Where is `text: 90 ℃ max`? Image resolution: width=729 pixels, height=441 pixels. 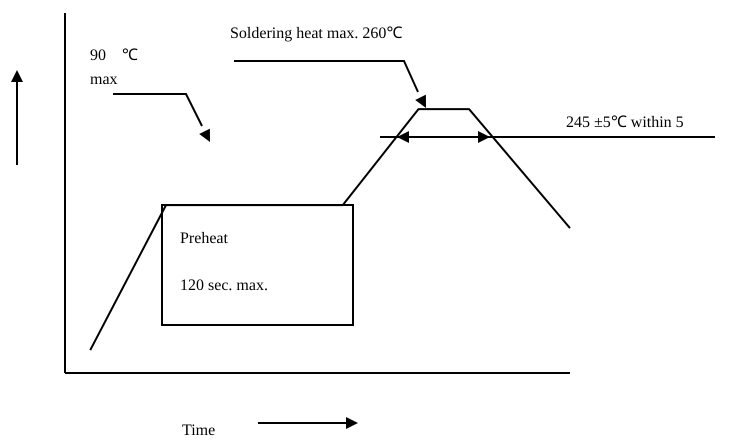 text: 90 ℃ max is located at coordinates (114, 67).